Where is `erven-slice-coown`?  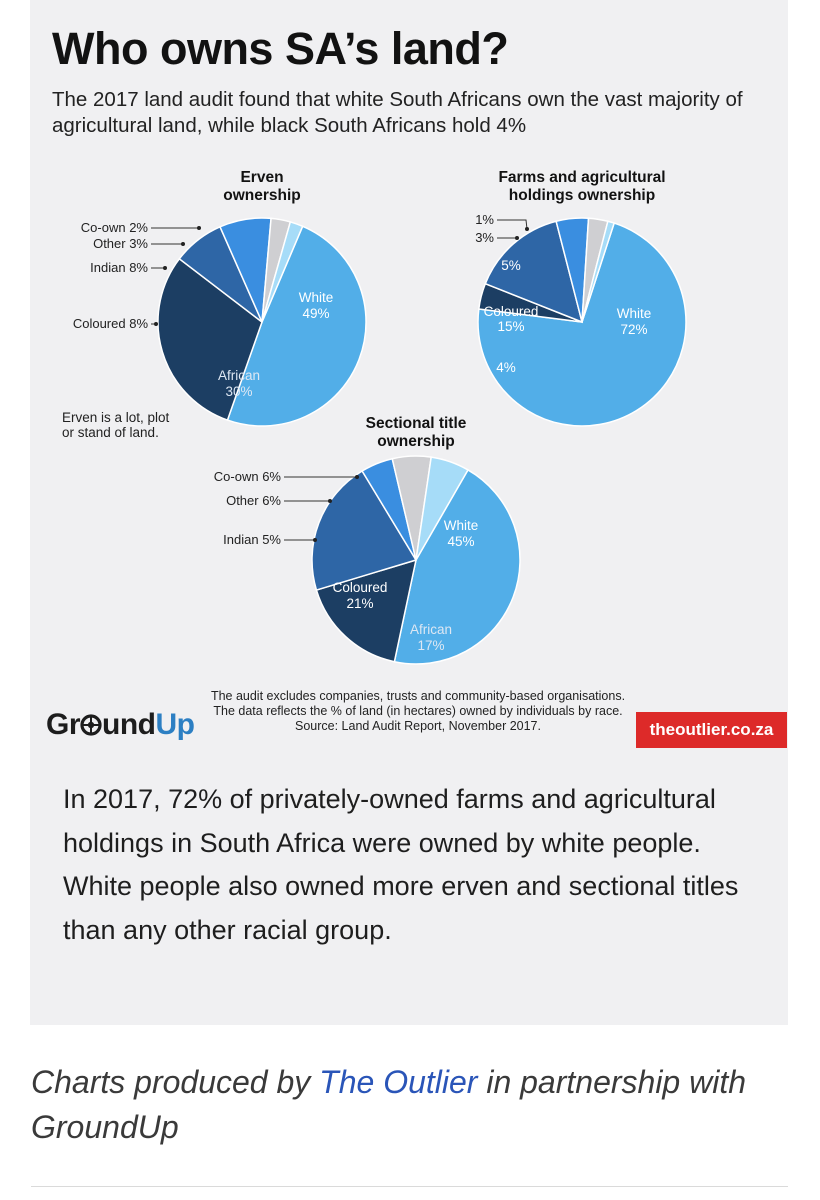 erven-slice-coown is located at coordinates (282, 272).